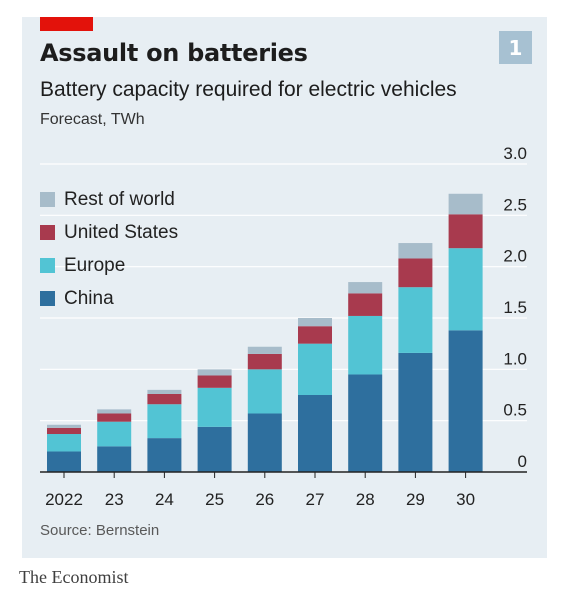 This screenshot has width=568, height=613. I want to click on x-tick-label: 29, so click(415, 499).